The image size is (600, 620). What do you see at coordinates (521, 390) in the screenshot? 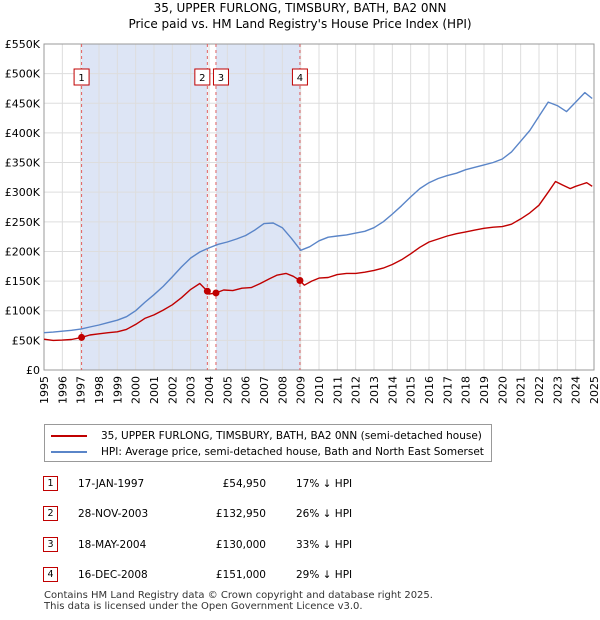
I see `x-tick-label: 2021` at bounding box center [521, 390].